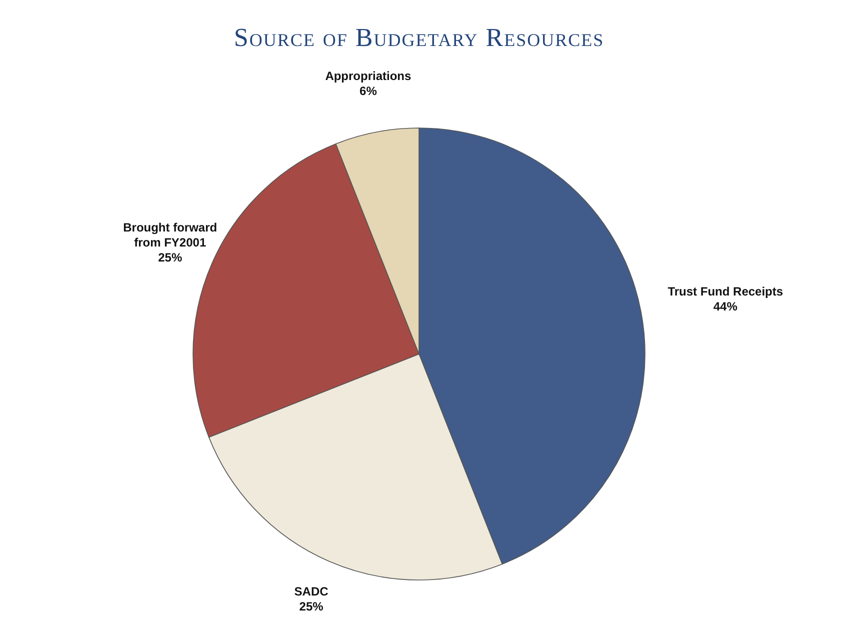 Image resolution: width=851 pixels, height=641 pixels. I want to click on chart-title: Source of Budgetary Resources, so click(419, 37).